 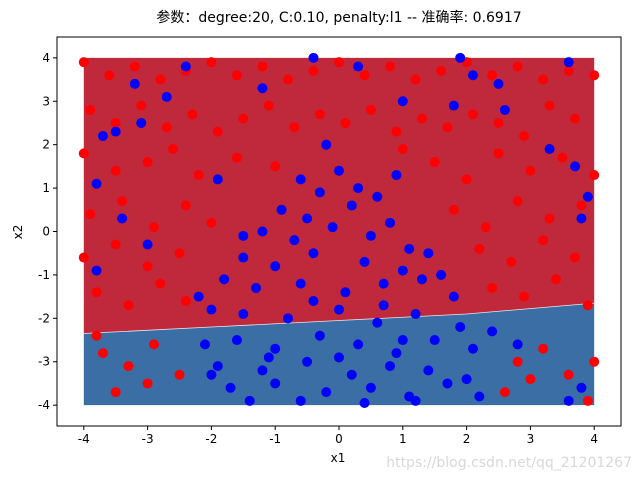 What do you see at coordinates (46, 232) in the screenshot?
I see `y-tick-label: 0` at bounding box center [46, 232].